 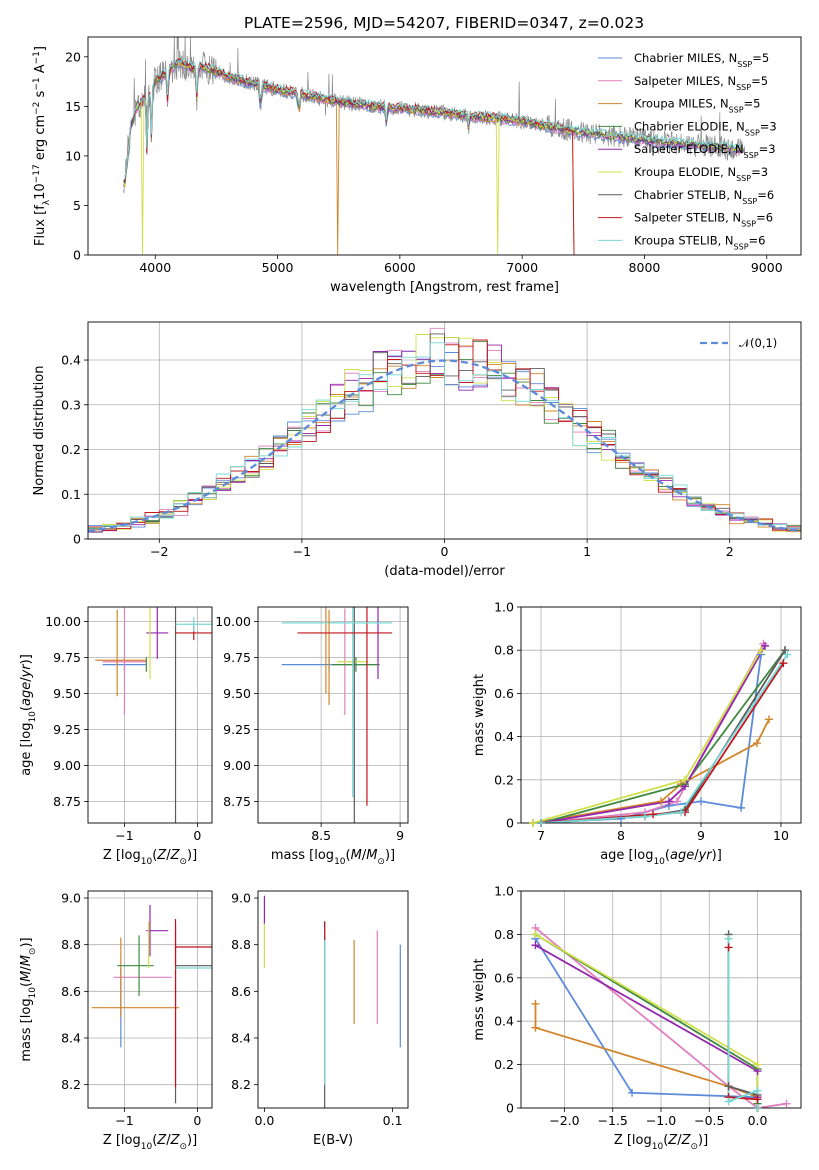 I want to click on x-tick-label: 7000, so click(x=522, y=267).